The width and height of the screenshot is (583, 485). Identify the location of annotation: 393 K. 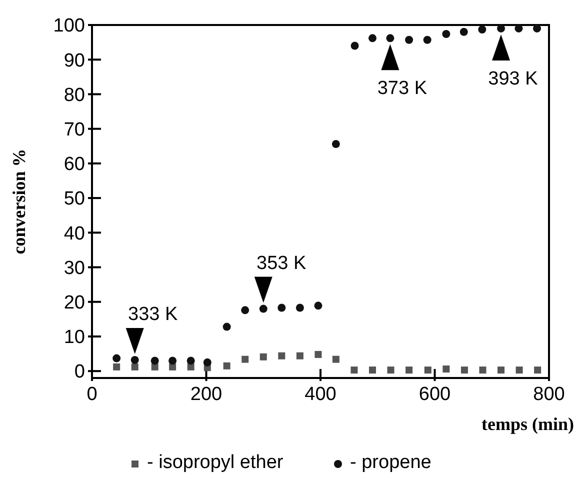
(513, 79).